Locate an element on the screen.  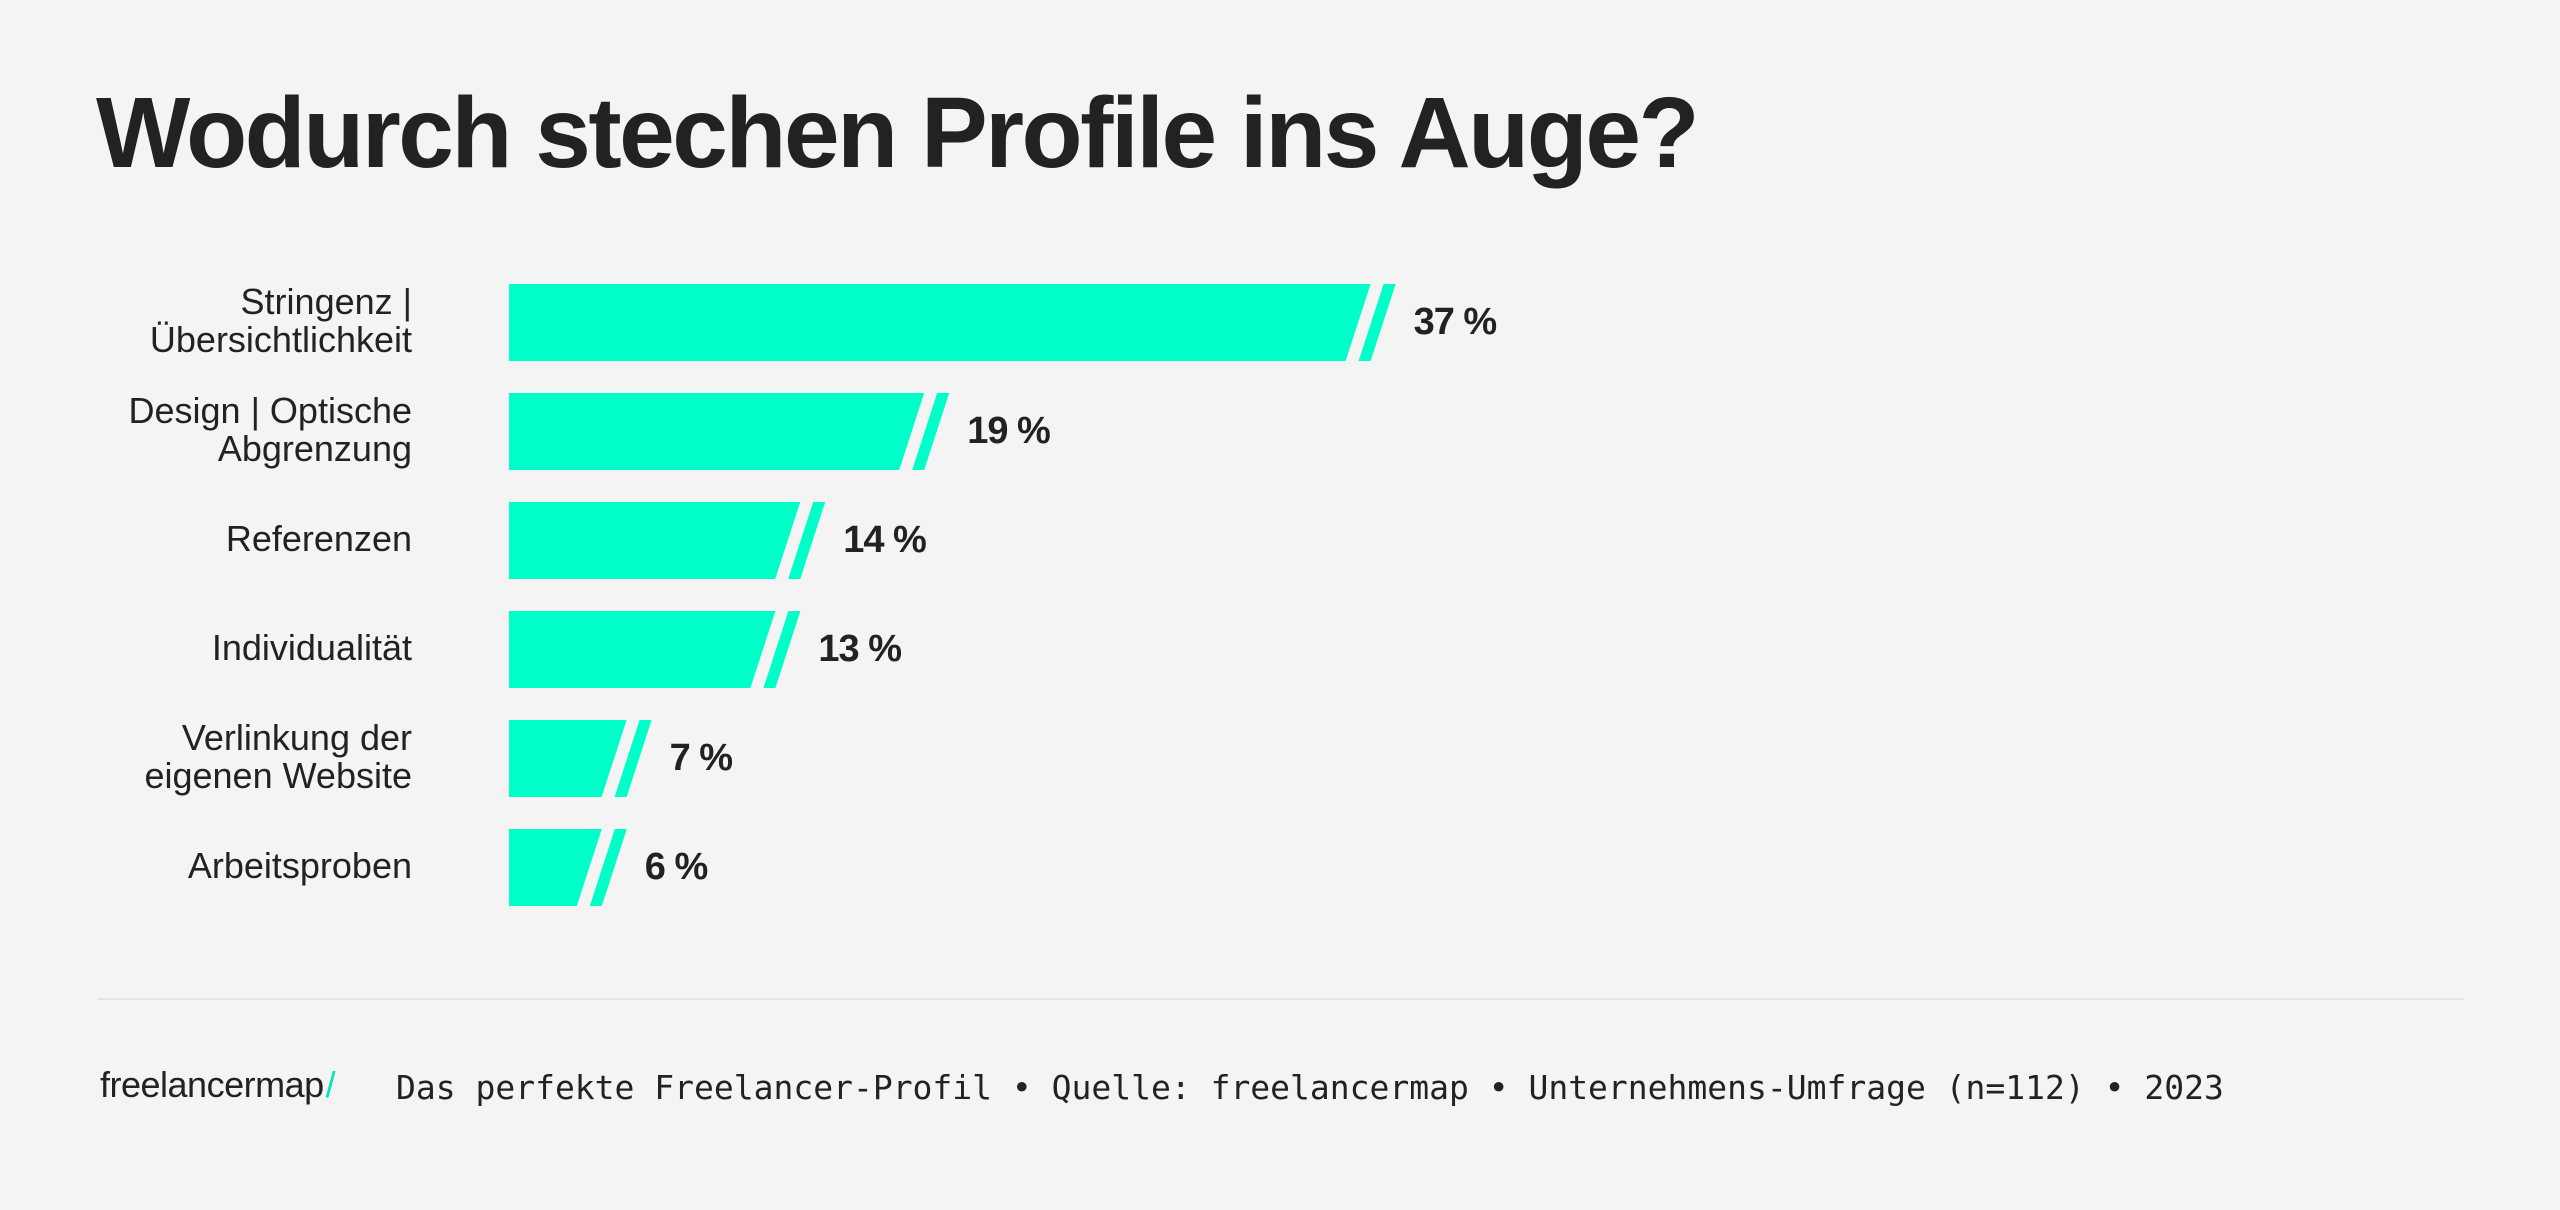
category-label-line: Stringenz | is located at coordinates (326, 301).